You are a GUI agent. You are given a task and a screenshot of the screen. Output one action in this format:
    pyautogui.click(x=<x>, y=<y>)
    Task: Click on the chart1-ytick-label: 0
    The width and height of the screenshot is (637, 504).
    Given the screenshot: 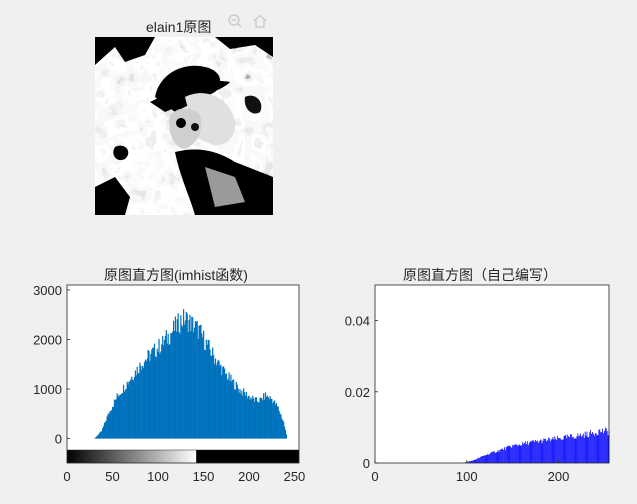 What is the action you would take?
    pyautogui.click(x=58, y=439)
    